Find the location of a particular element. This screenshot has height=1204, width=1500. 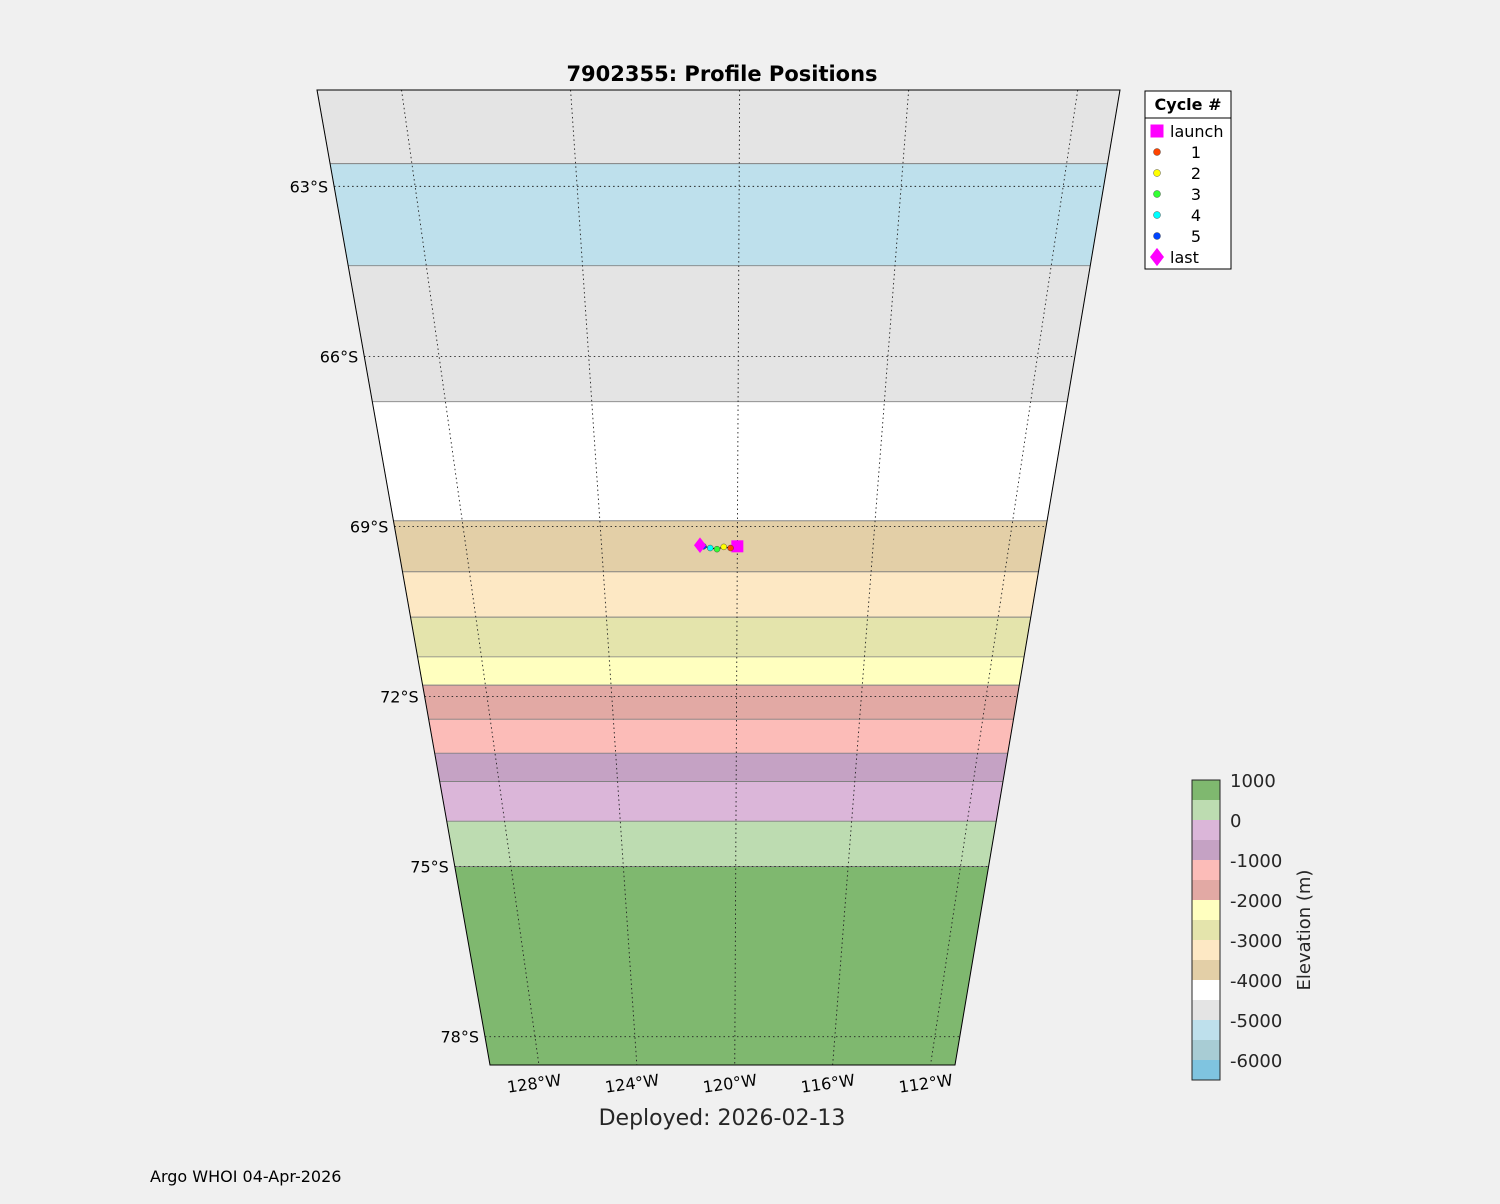

legend-items: launch 1 2 3 4 5 last is located at coordinates (1186, 194).